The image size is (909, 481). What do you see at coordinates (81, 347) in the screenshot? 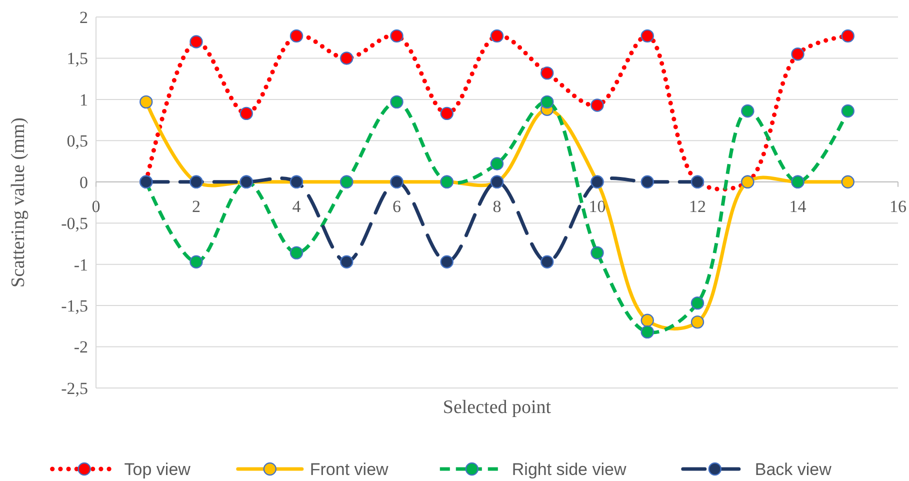
I see `y-tick-label: -2` at bounding box center [81, 347].